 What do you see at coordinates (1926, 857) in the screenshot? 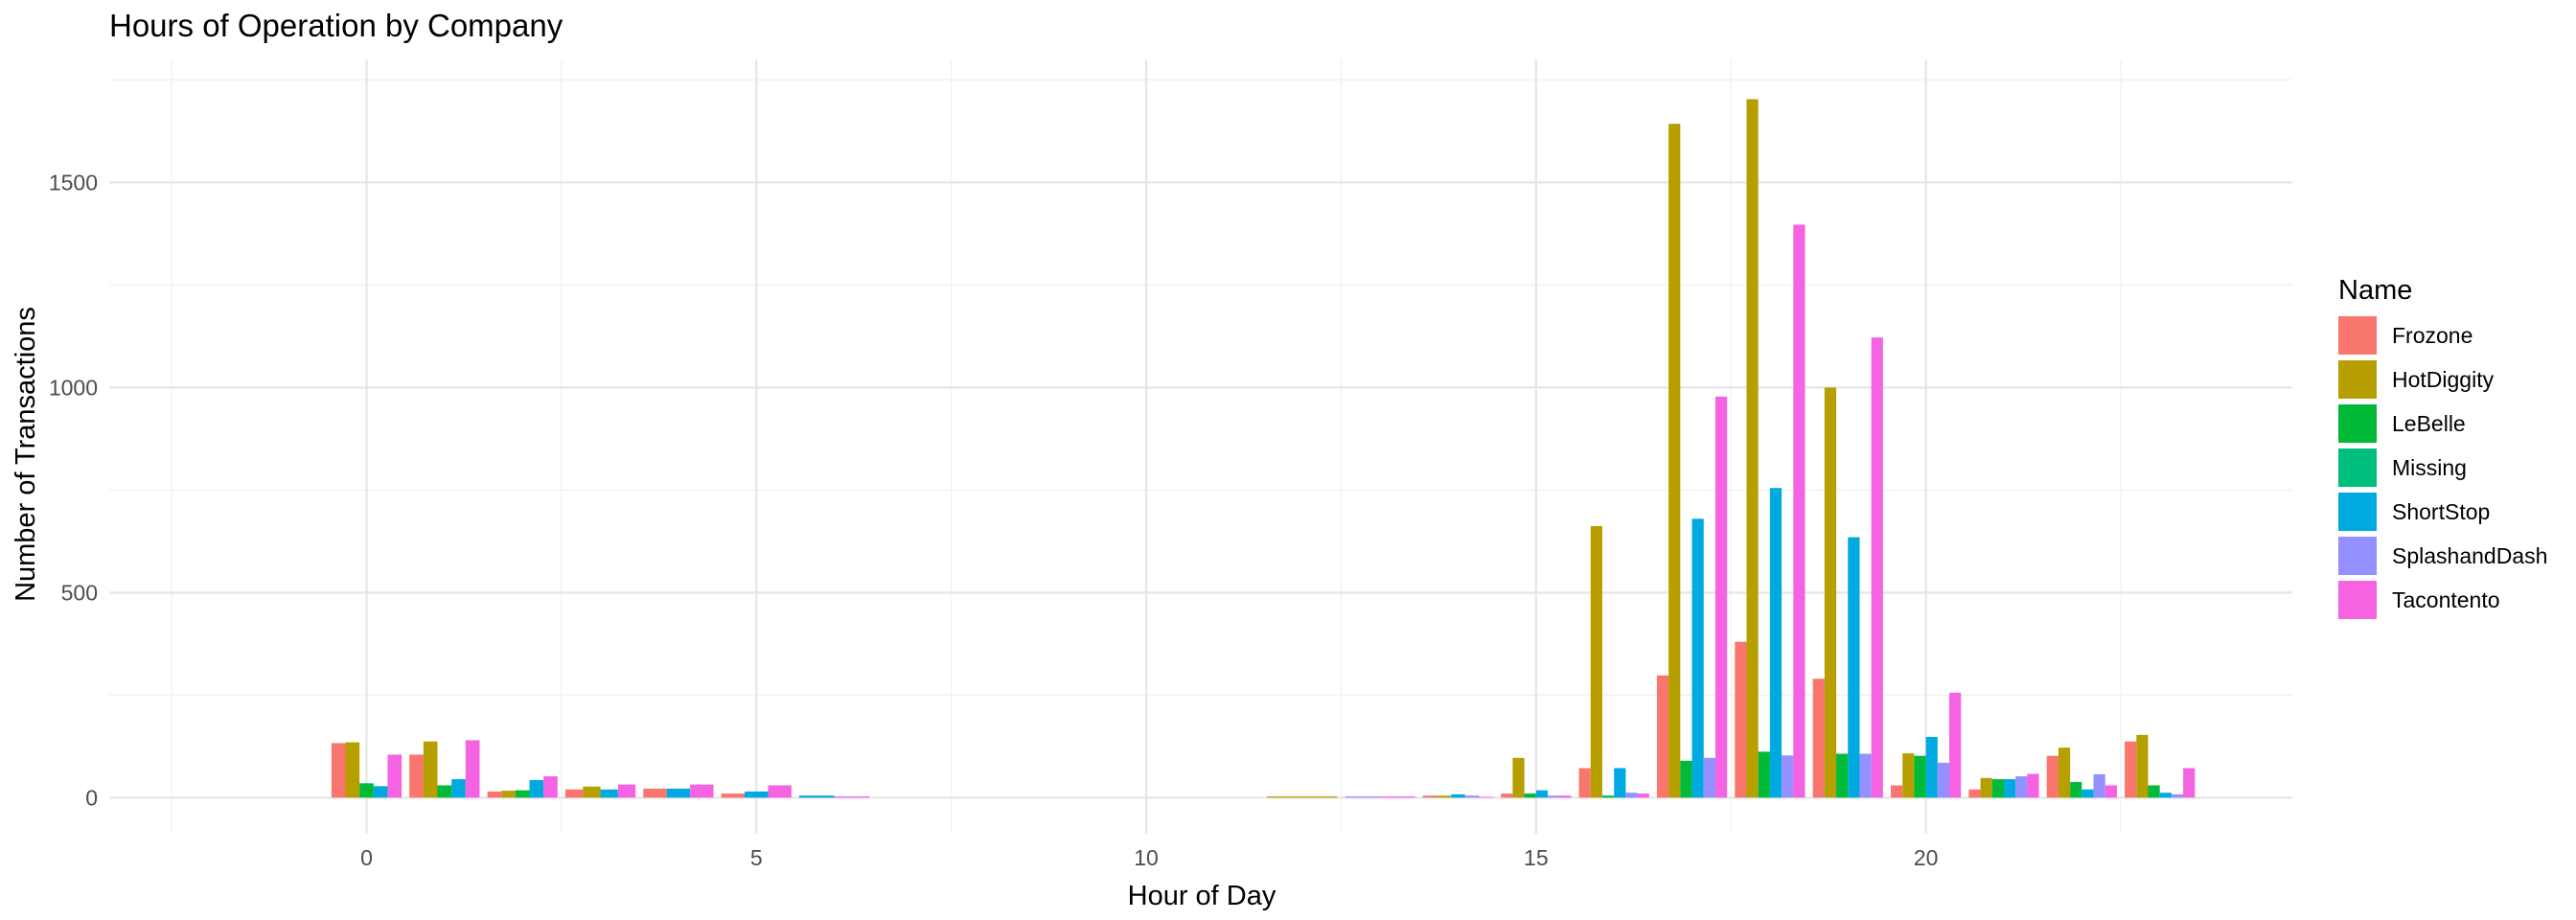
I see `x-tick-label: 20` at bounding box center [1926, 857].